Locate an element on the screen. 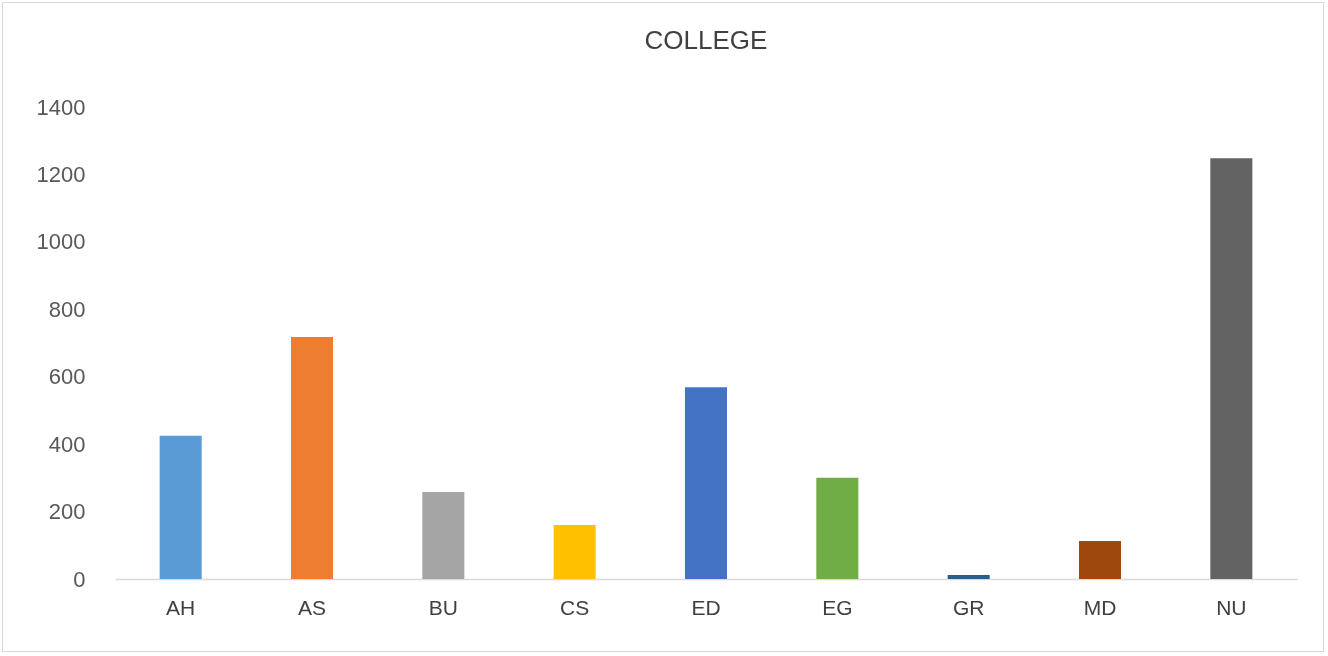 The image size is (1328, 656). x-tick-label: GR is located at coordinates (968, 607).